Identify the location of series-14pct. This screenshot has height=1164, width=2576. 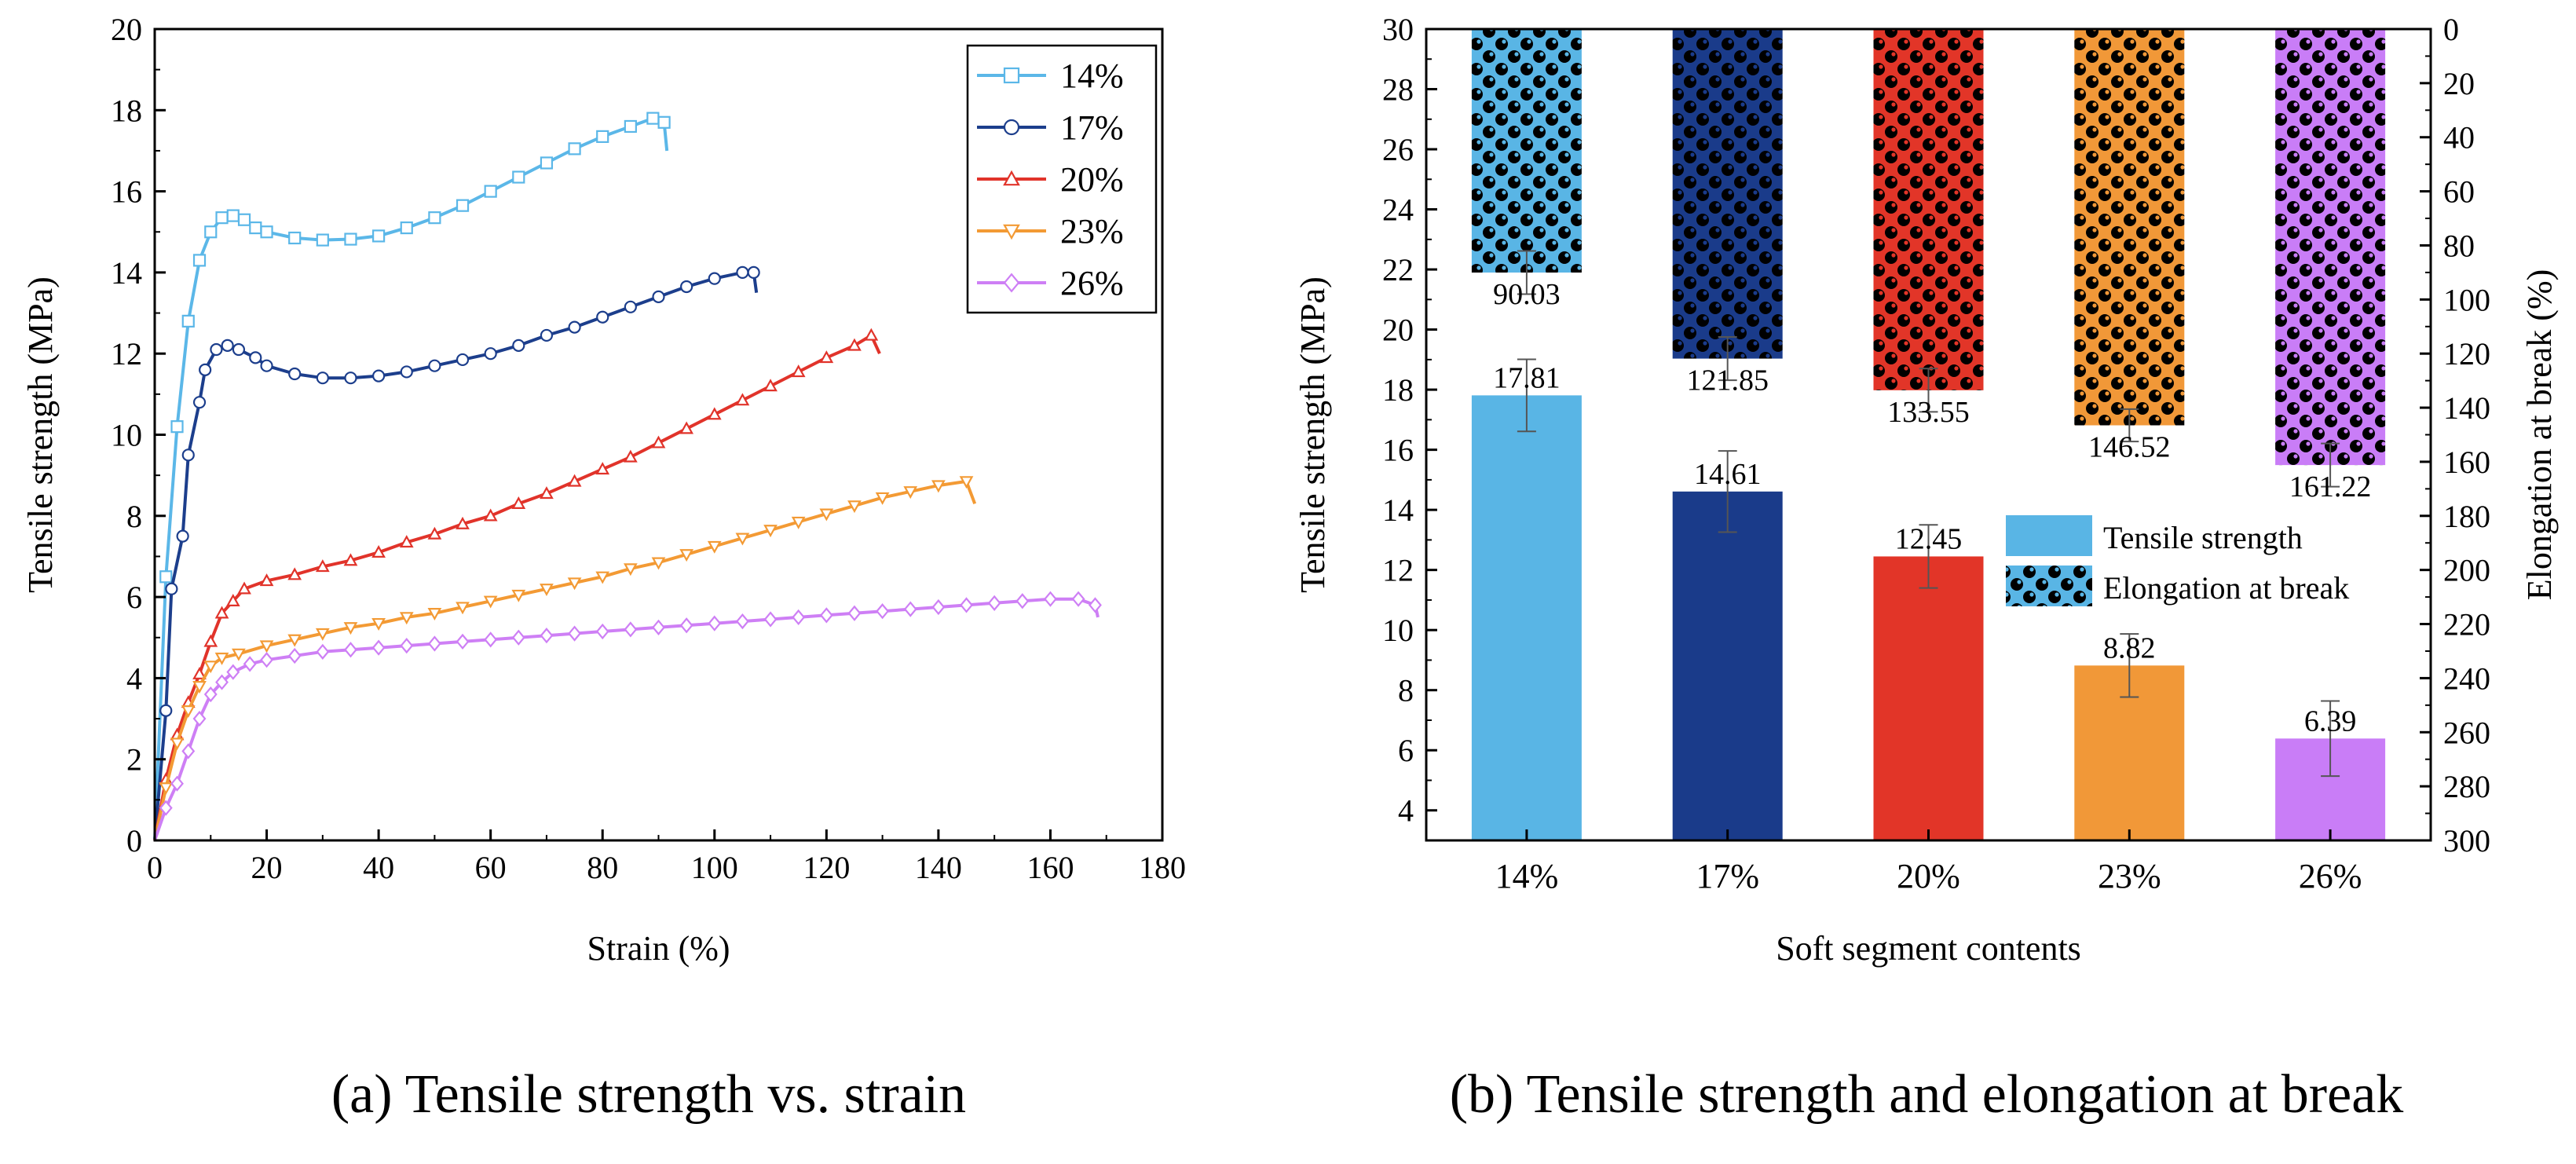
(412, 476).